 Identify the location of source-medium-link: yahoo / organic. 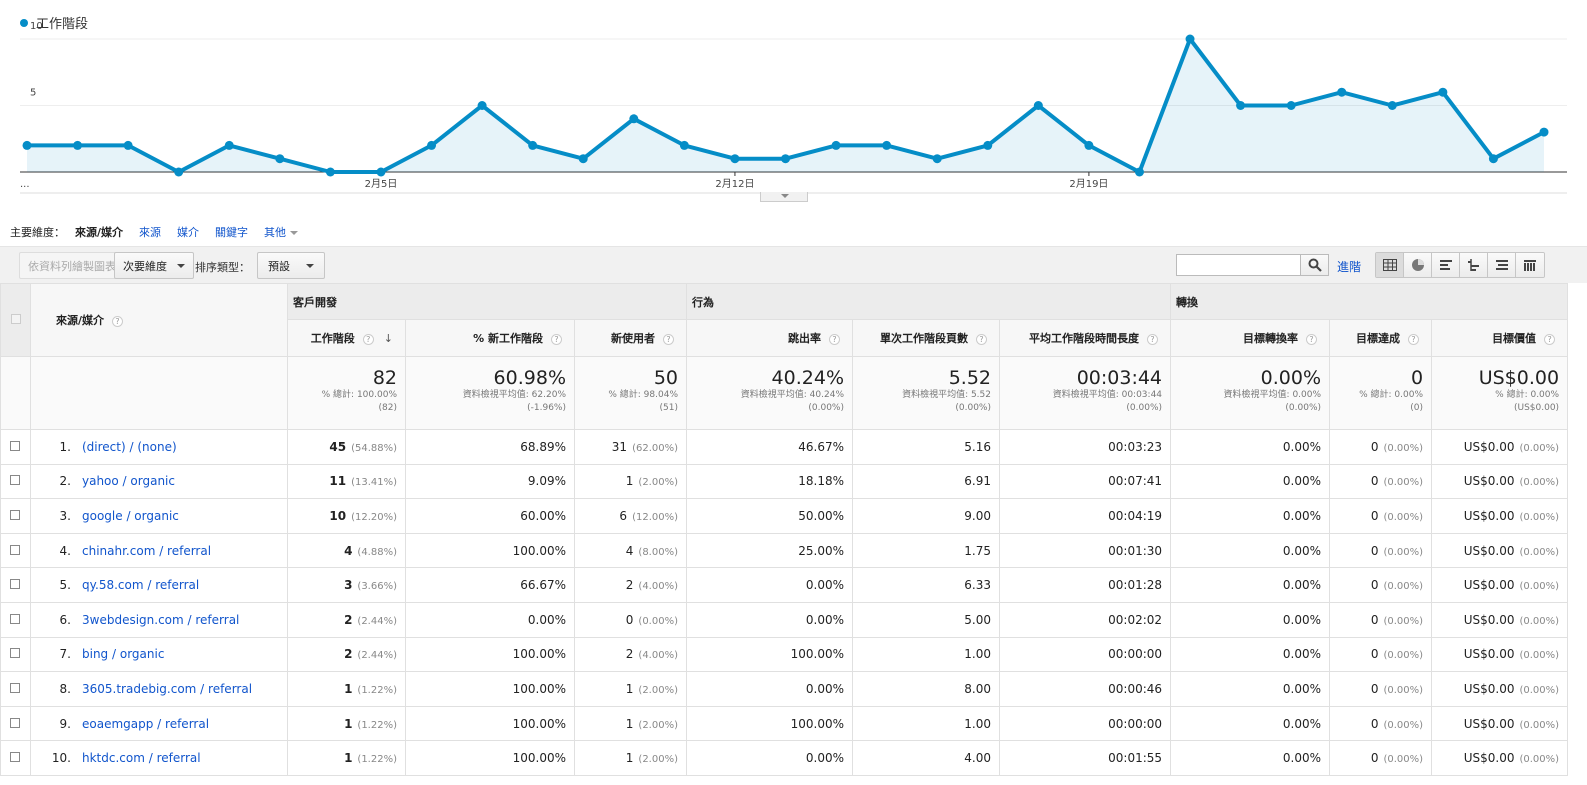
(128, 481).